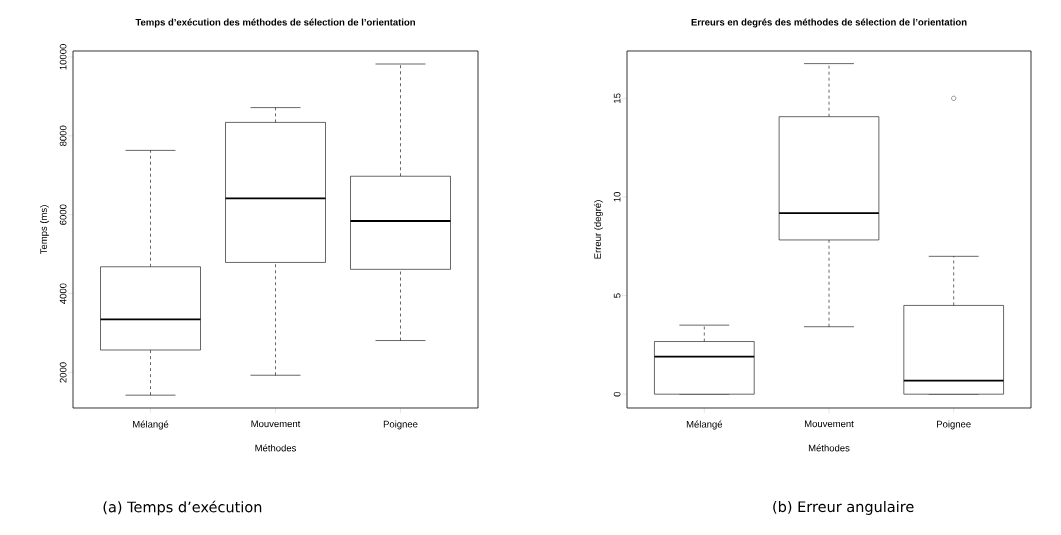 This screenshot has height=535, width=1061. Describe the element at coordinates (44, 230) in the screenshot. I see `y-axis-title: Temps (ms)` at that location.